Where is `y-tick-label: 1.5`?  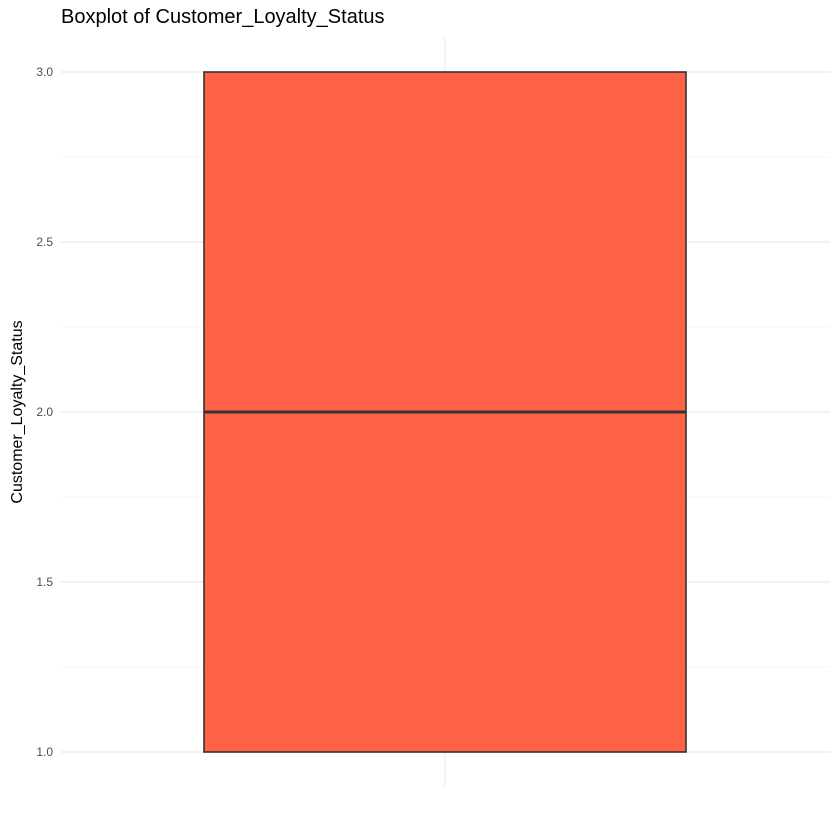 y-tick-label: 1.5 is located at coordinates (44, 582).